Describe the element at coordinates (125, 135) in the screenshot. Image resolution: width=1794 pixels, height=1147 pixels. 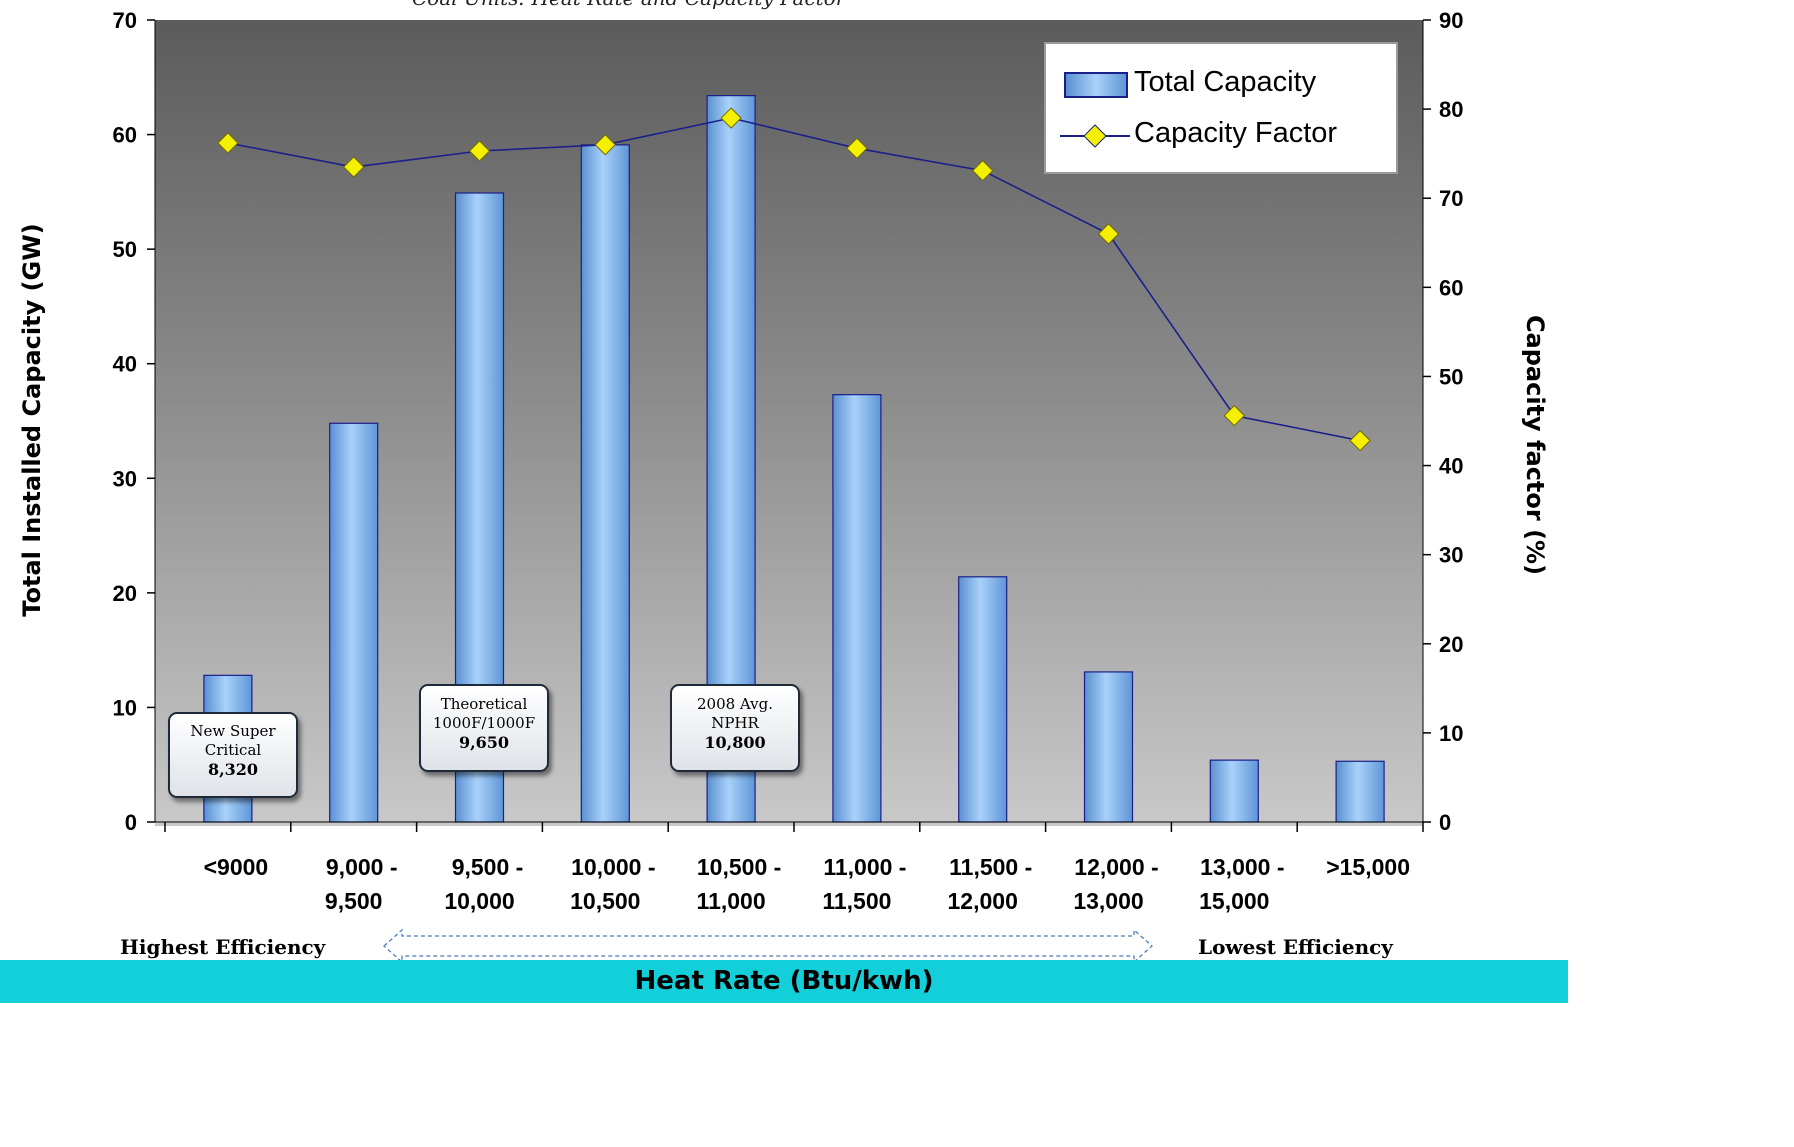
I see `y-left-tick-label: 60` at that location.